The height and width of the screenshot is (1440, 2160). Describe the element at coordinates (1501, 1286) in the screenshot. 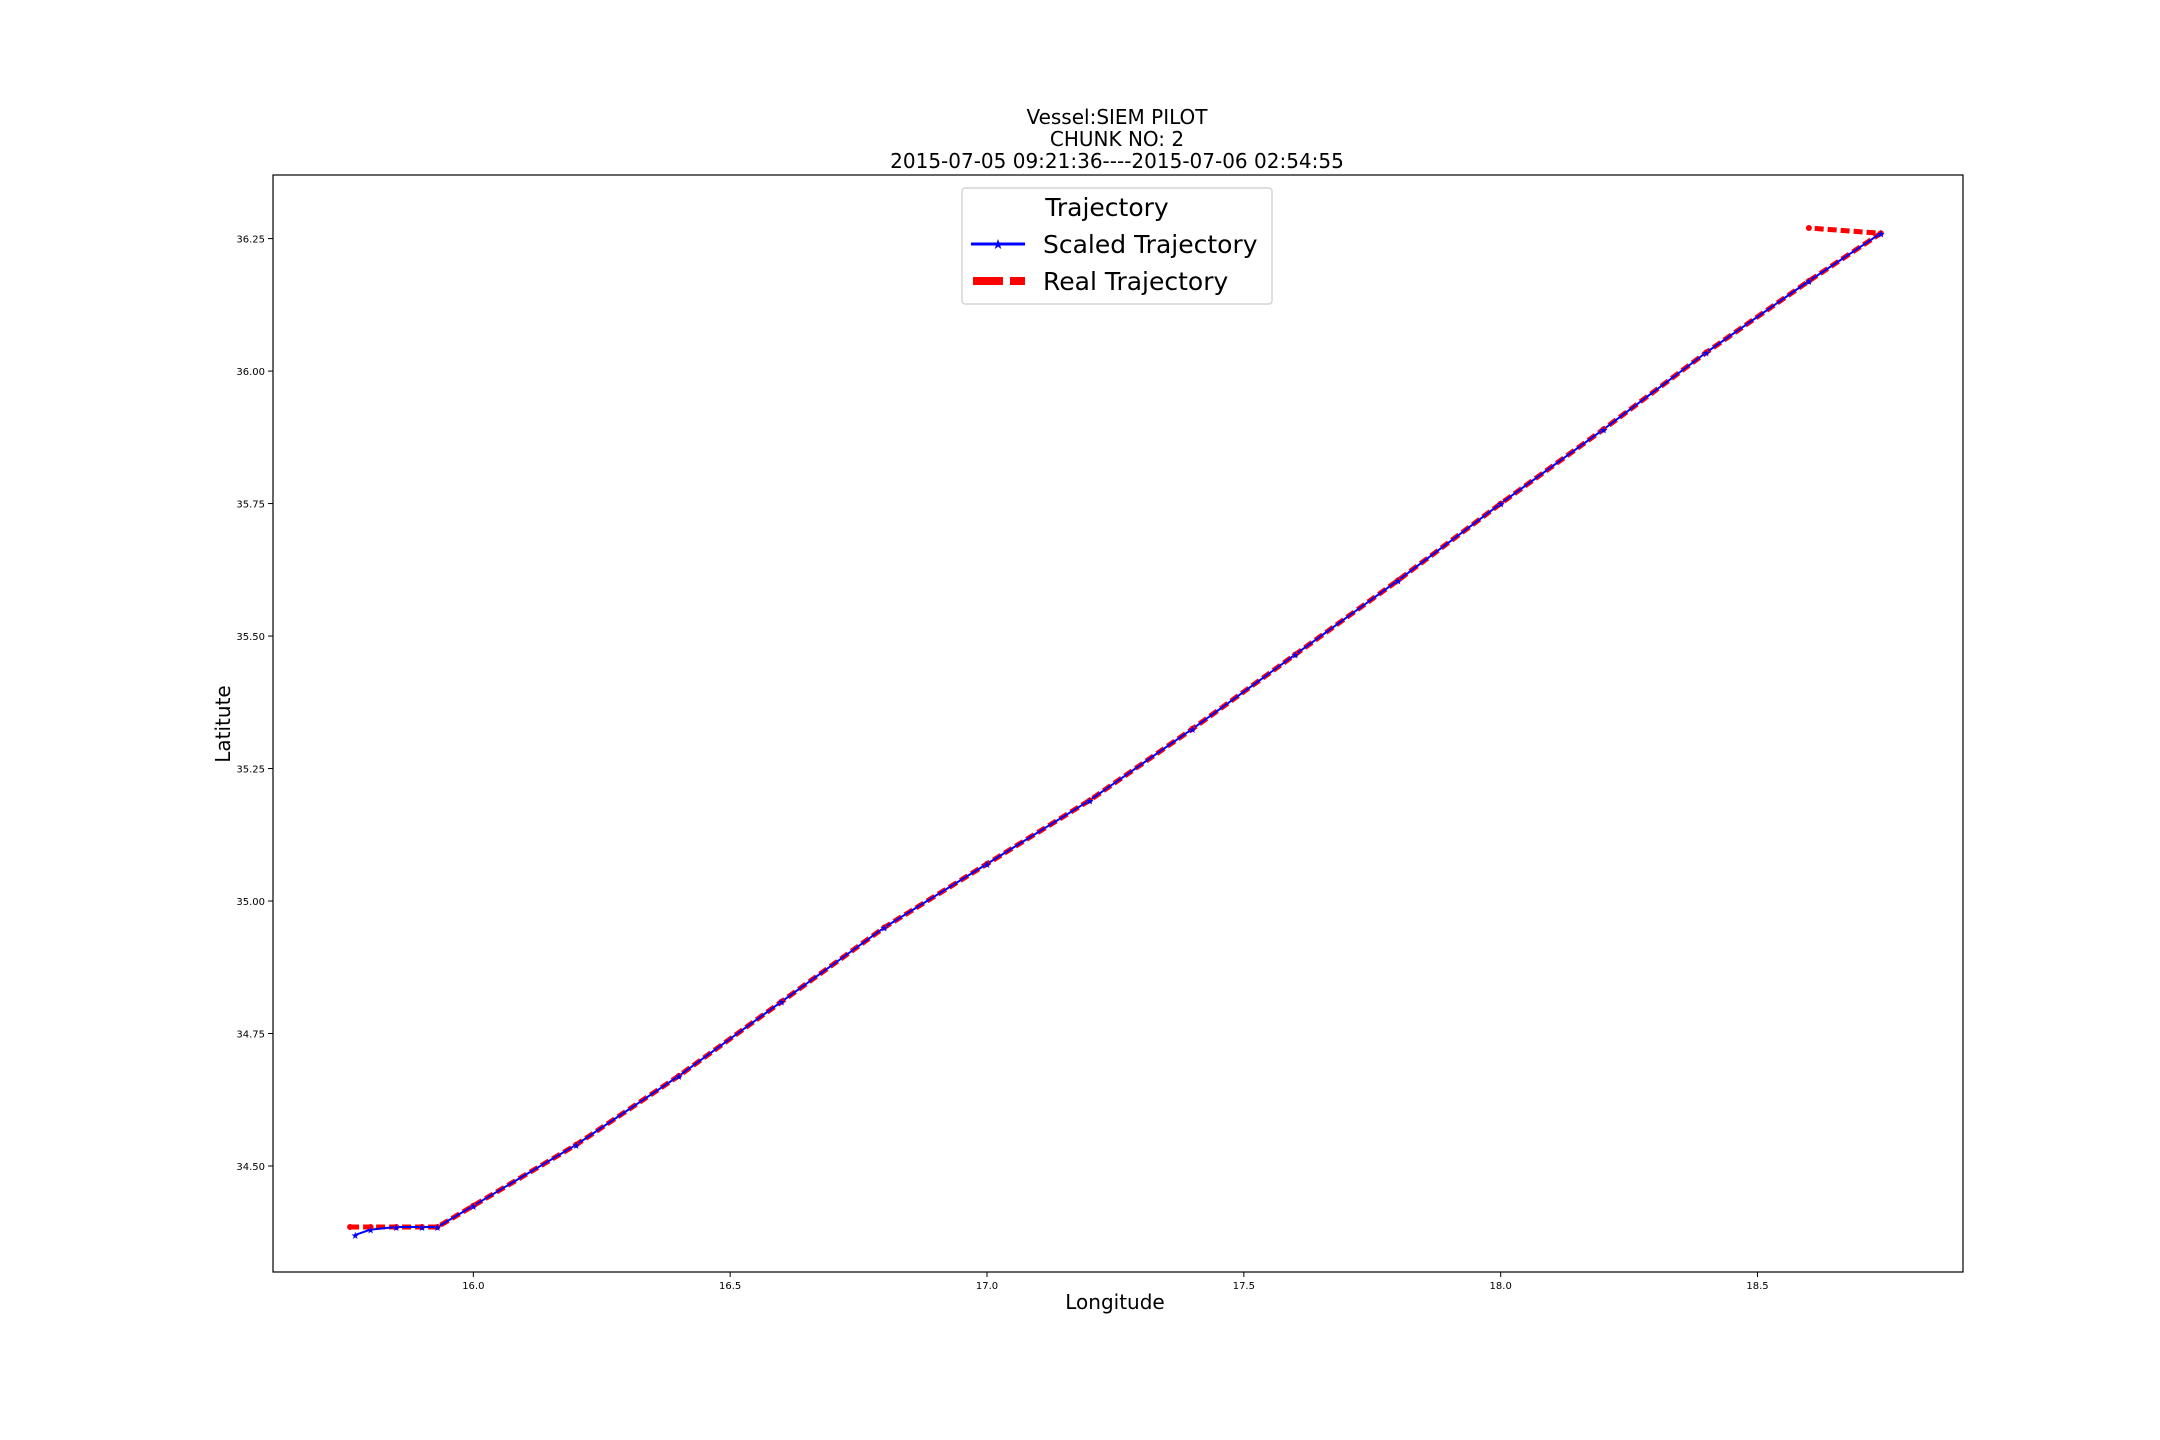

I see `x-tick-label: 18.0` at that location.